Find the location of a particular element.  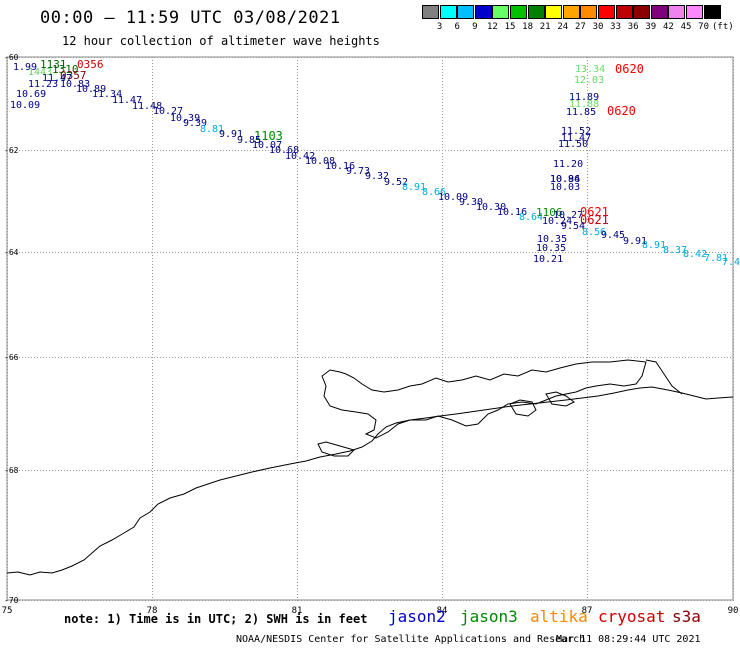

map-title: 00:00 – 11:59 UTC 03/08/2021 is located at coordinates (190, 18).